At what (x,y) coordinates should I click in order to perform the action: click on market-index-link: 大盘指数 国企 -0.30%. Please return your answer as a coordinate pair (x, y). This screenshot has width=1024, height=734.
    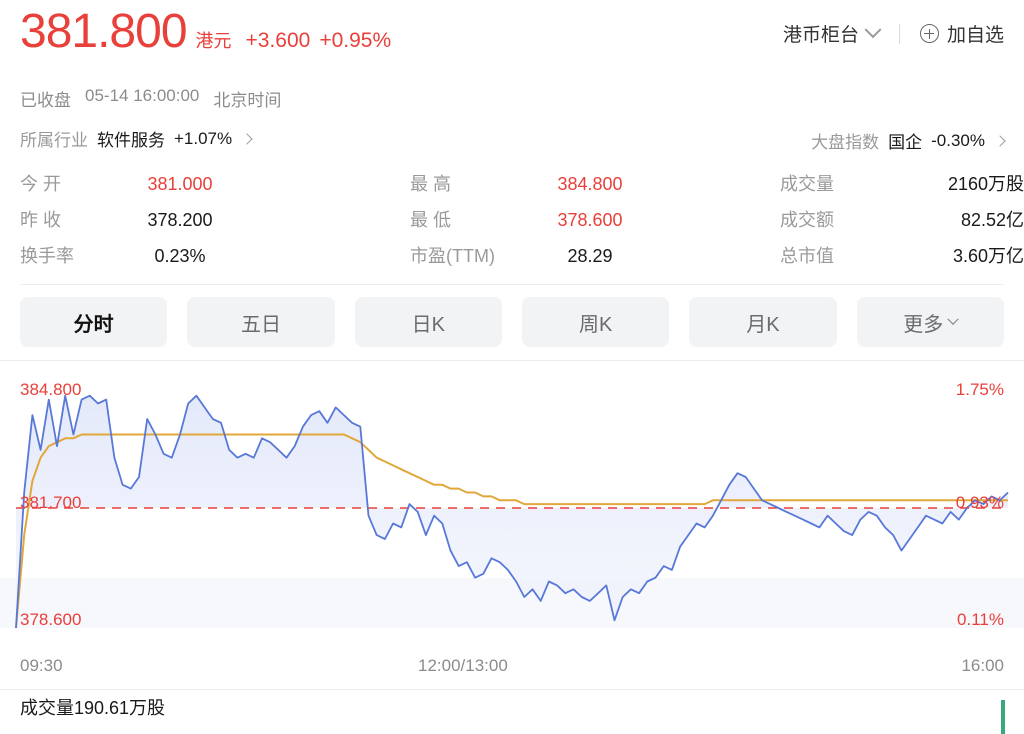
    Looking at the image, I should click on (908, 140).